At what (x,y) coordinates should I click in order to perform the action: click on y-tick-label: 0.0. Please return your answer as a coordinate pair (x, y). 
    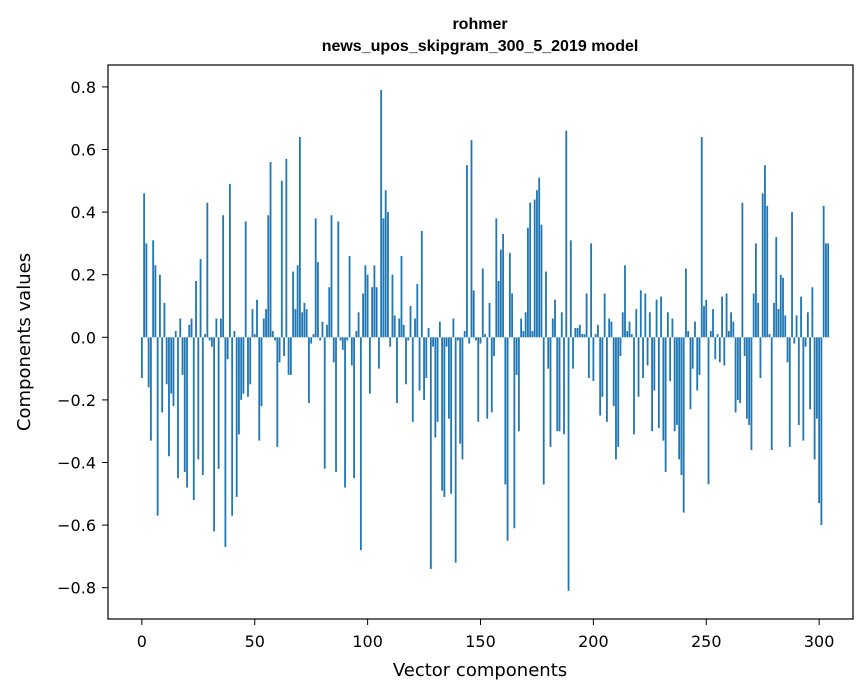
    Looking at the image, I should click on (83, 337).